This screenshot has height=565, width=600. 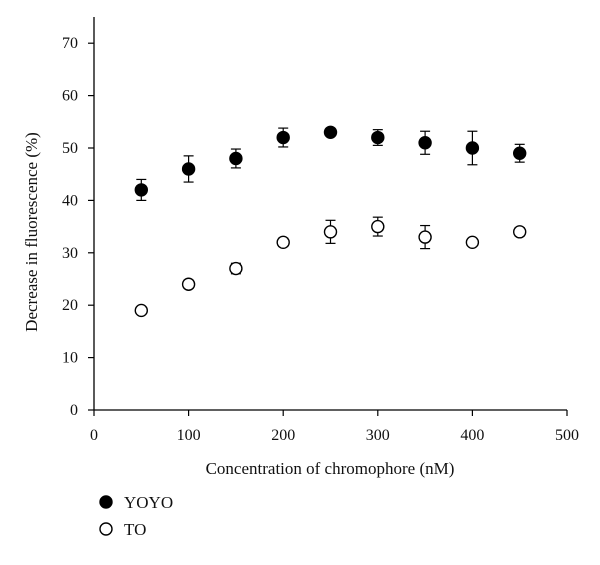 What do you see at coordinates (70, 148) in the screenshot?
I see `y-tick-label: 50` at bounding box center [70, 148].